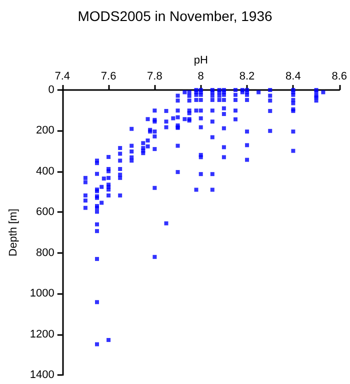  I want to click on chart-title: MODS2005 in November, 1936, so click(175, 16).